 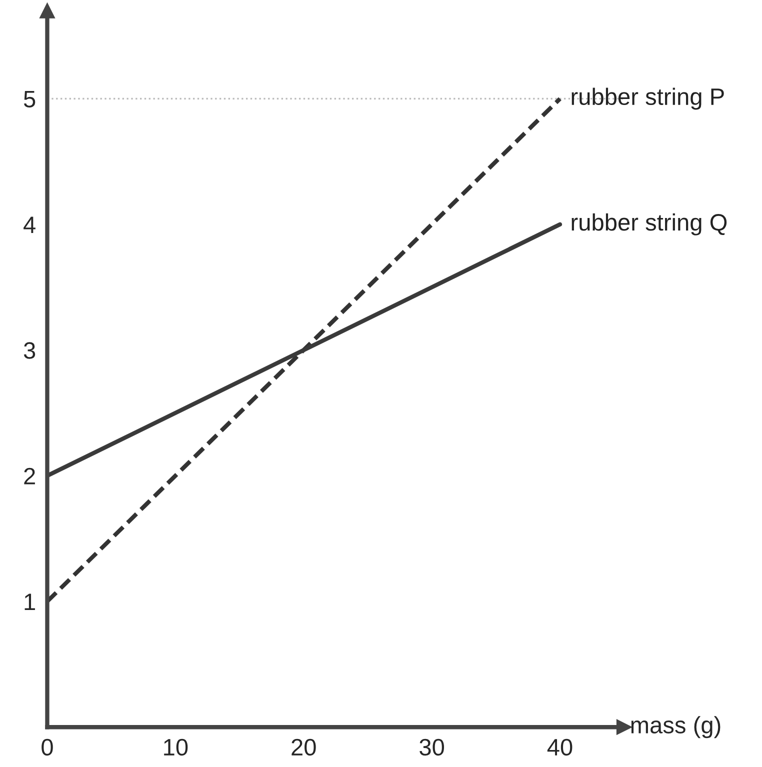 I want to click on x-tick-label: 0, so click(x=47, y=747).